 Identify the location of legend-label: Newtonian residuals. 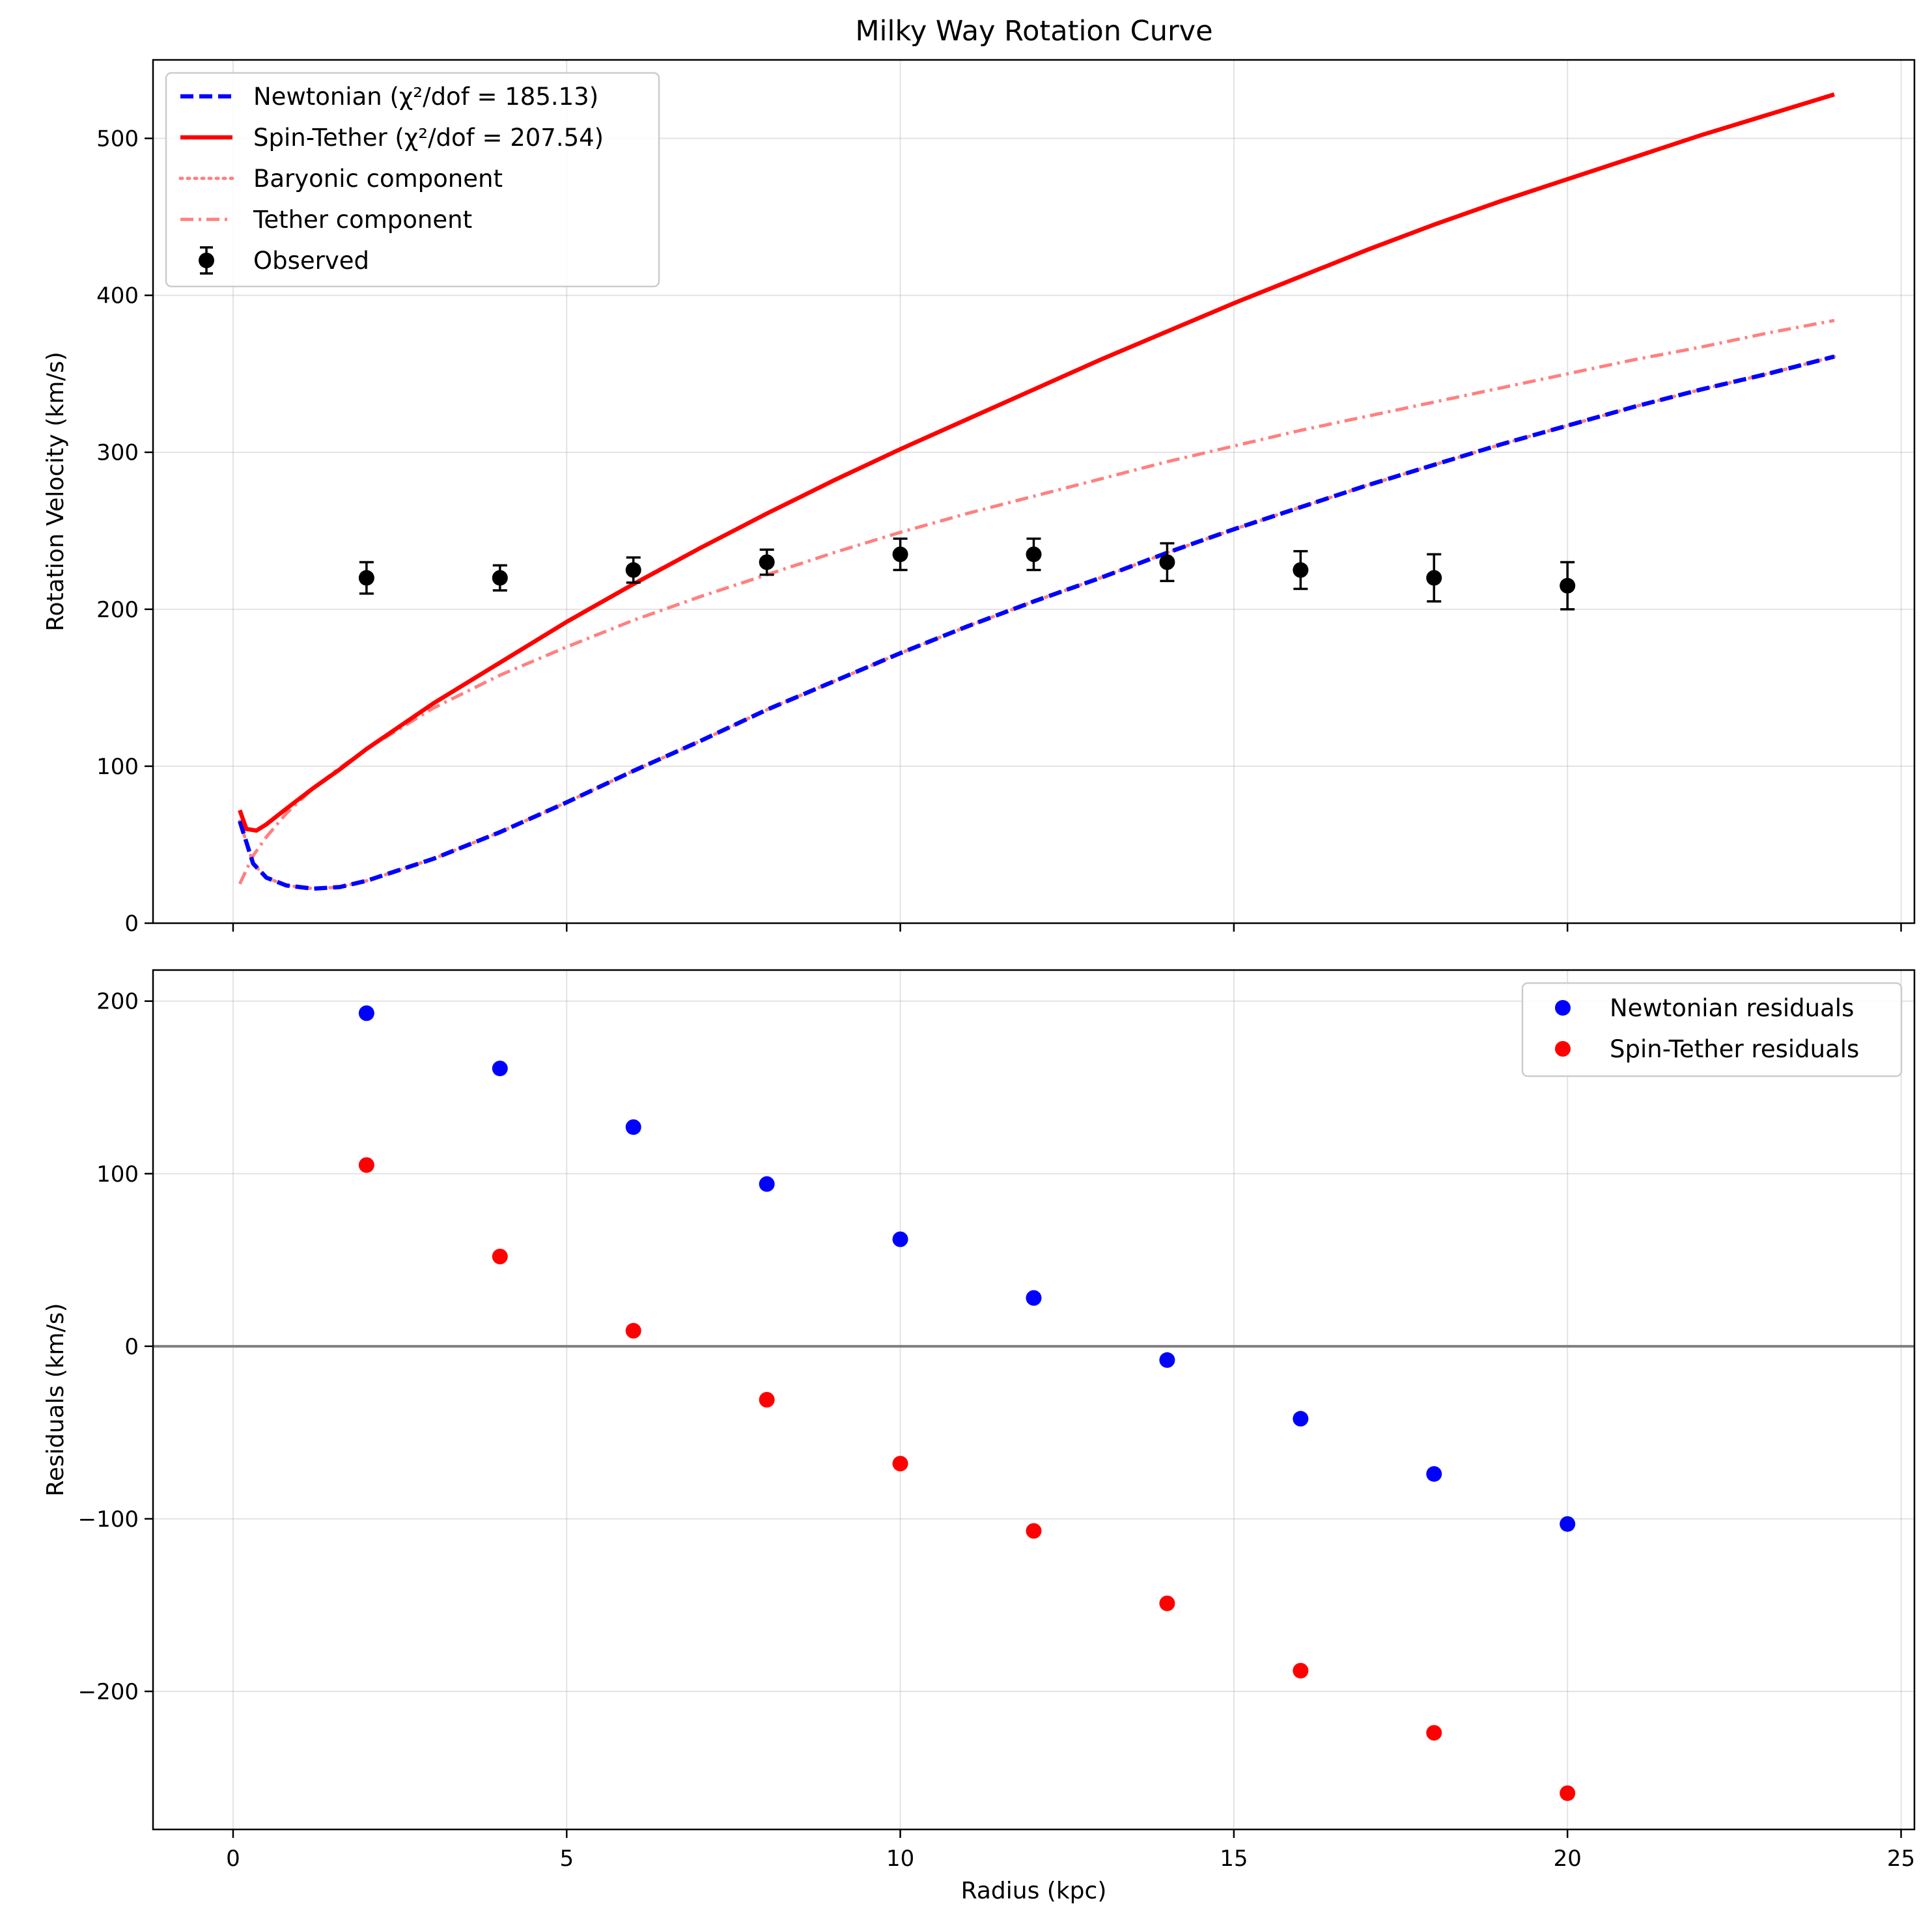
(1732, 1008).